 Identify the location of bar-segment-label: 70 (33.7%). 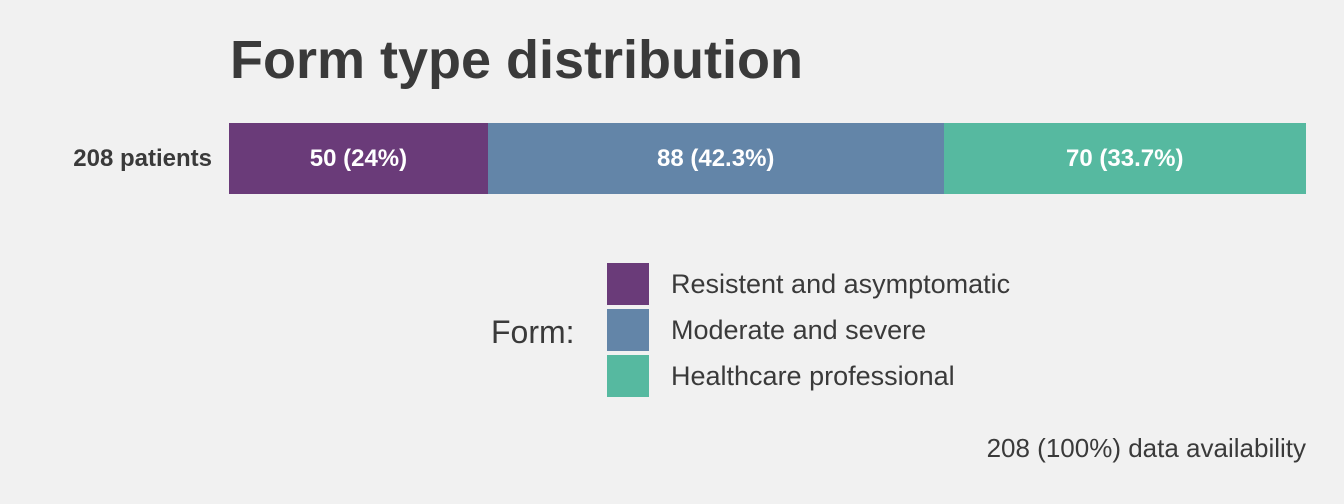
(1125, 158).